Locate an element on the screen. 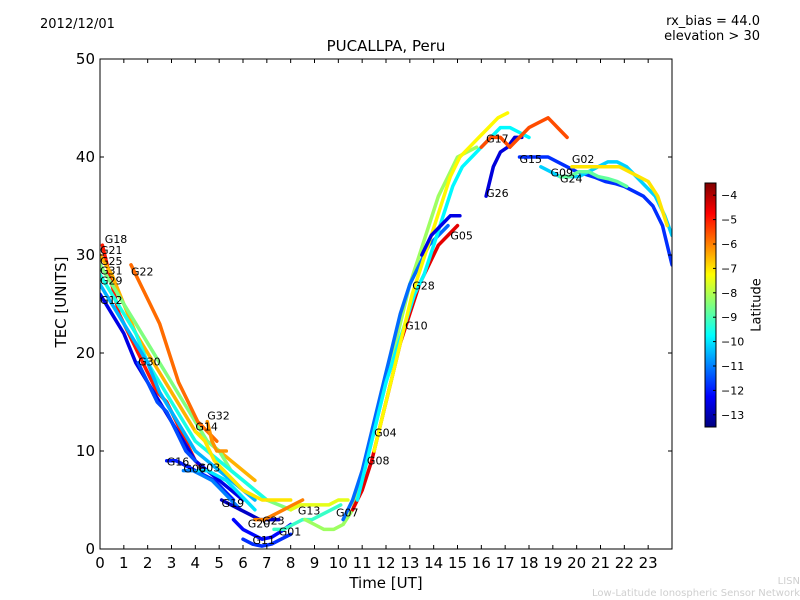 The height and width of the screenshot is (600, 800). series-line-g30 is located at coordinates (167, 412).